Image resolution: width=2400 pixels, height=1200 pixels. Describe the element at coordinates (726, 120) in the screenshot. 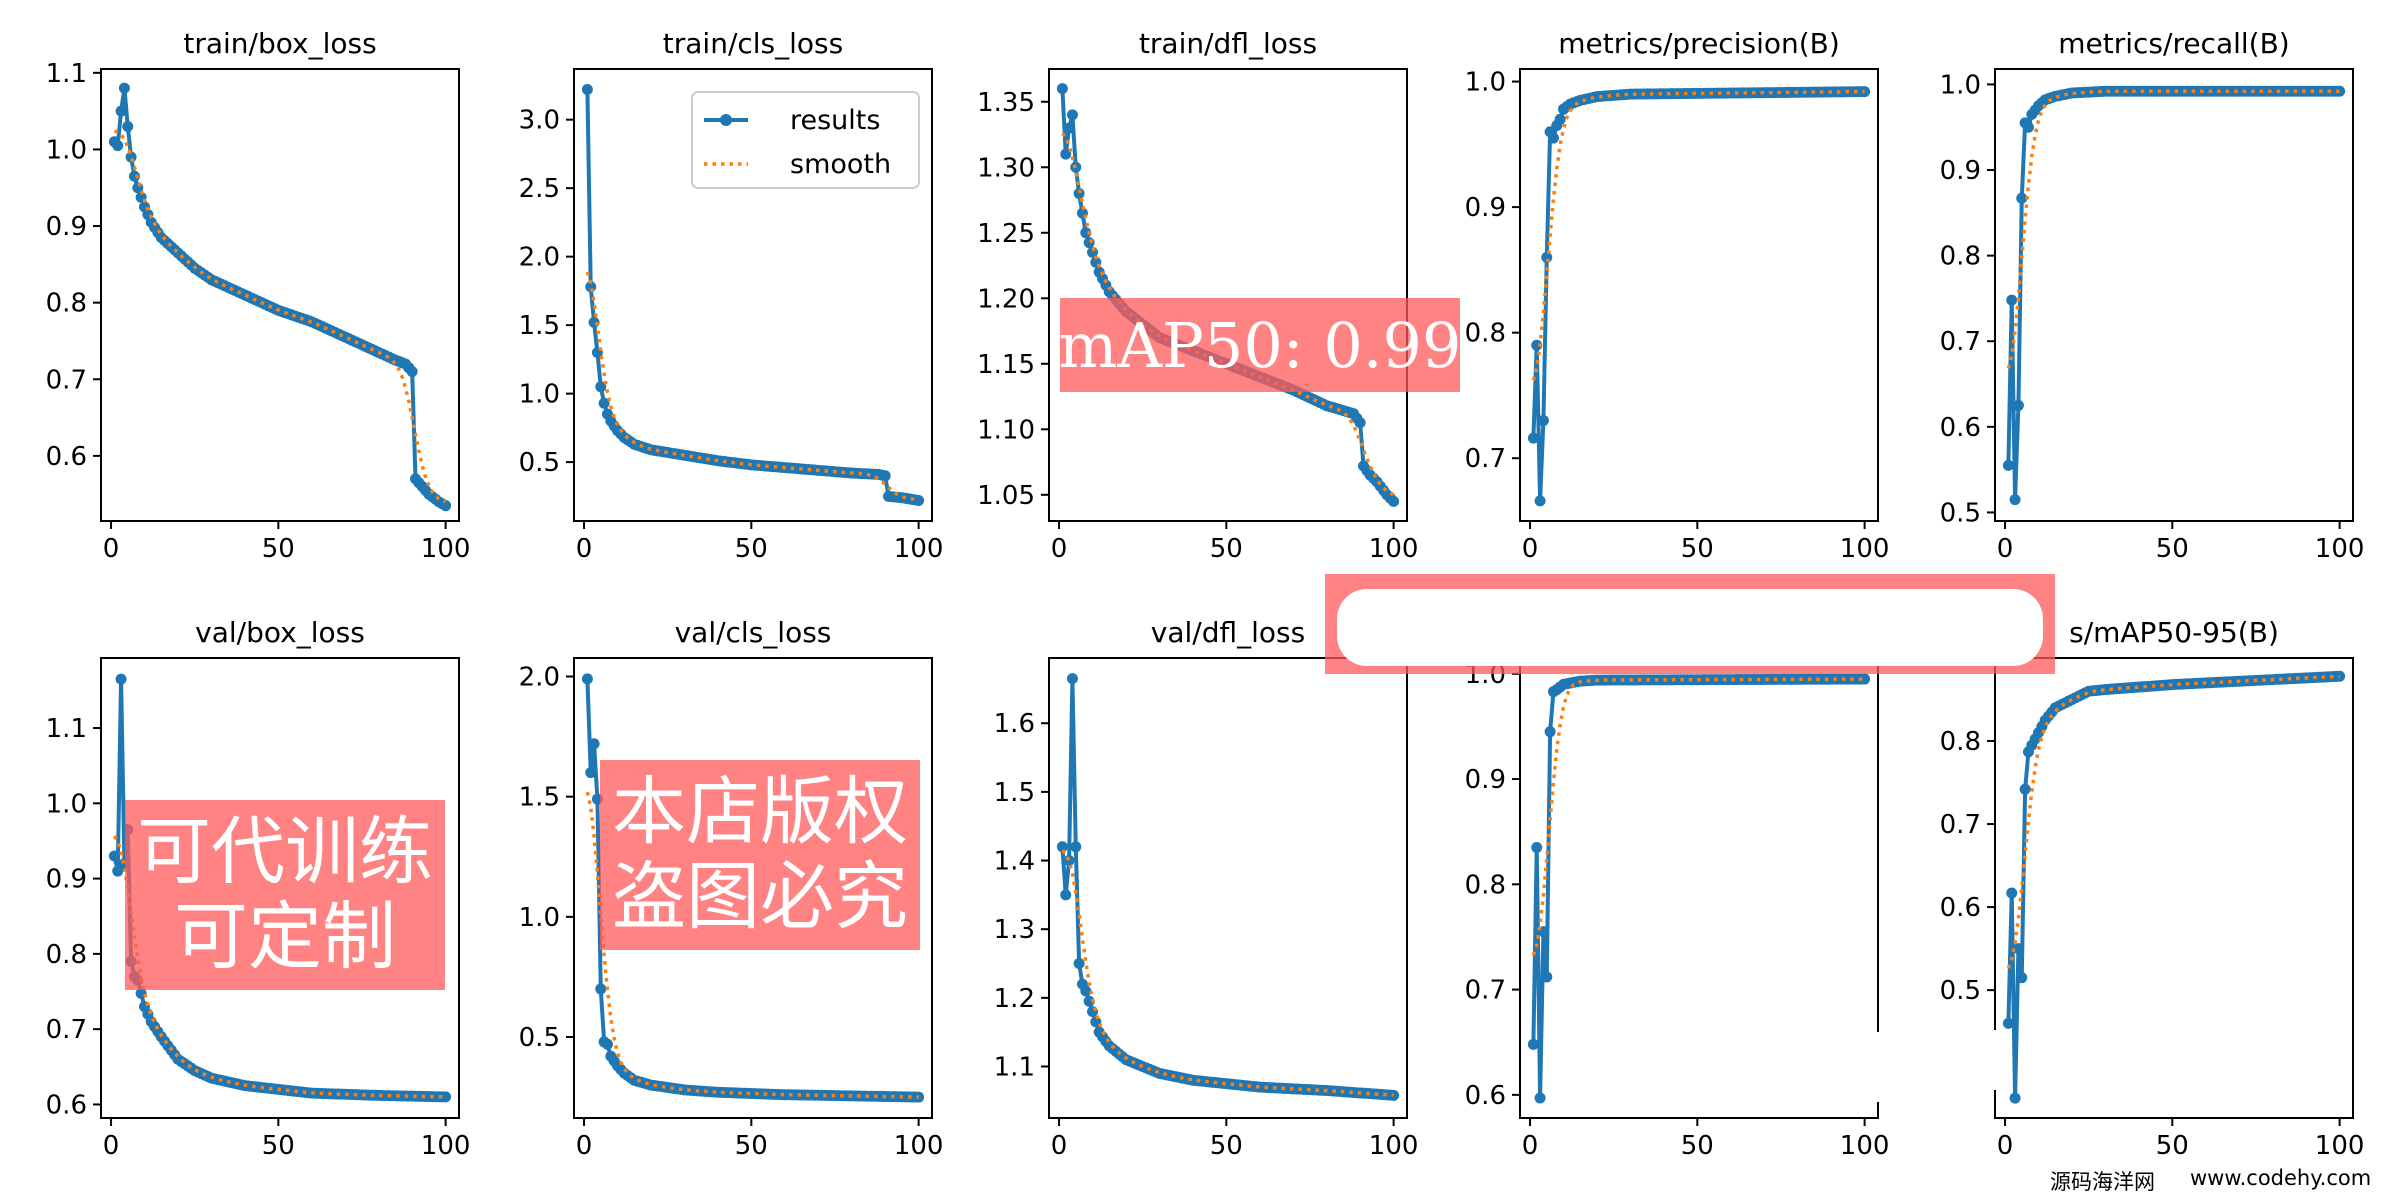

I see `legend-results-marker` at that location.